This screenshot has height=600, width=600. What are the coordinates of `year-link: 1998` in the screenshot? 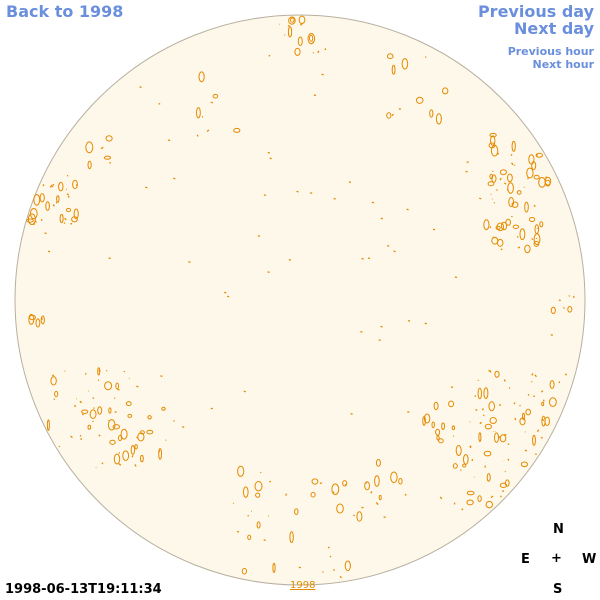 It's located at (303, 585).